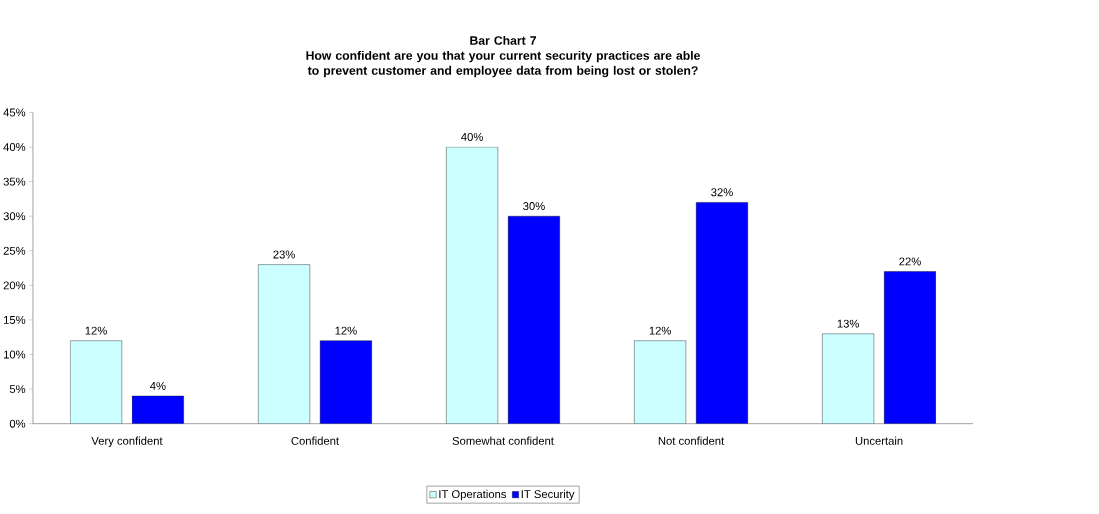 The image size is (1099, 514). What do you see at coordinates (472, 137) in the screenshot?
I see `data-label: 40%` at bounding box center [472, 137].